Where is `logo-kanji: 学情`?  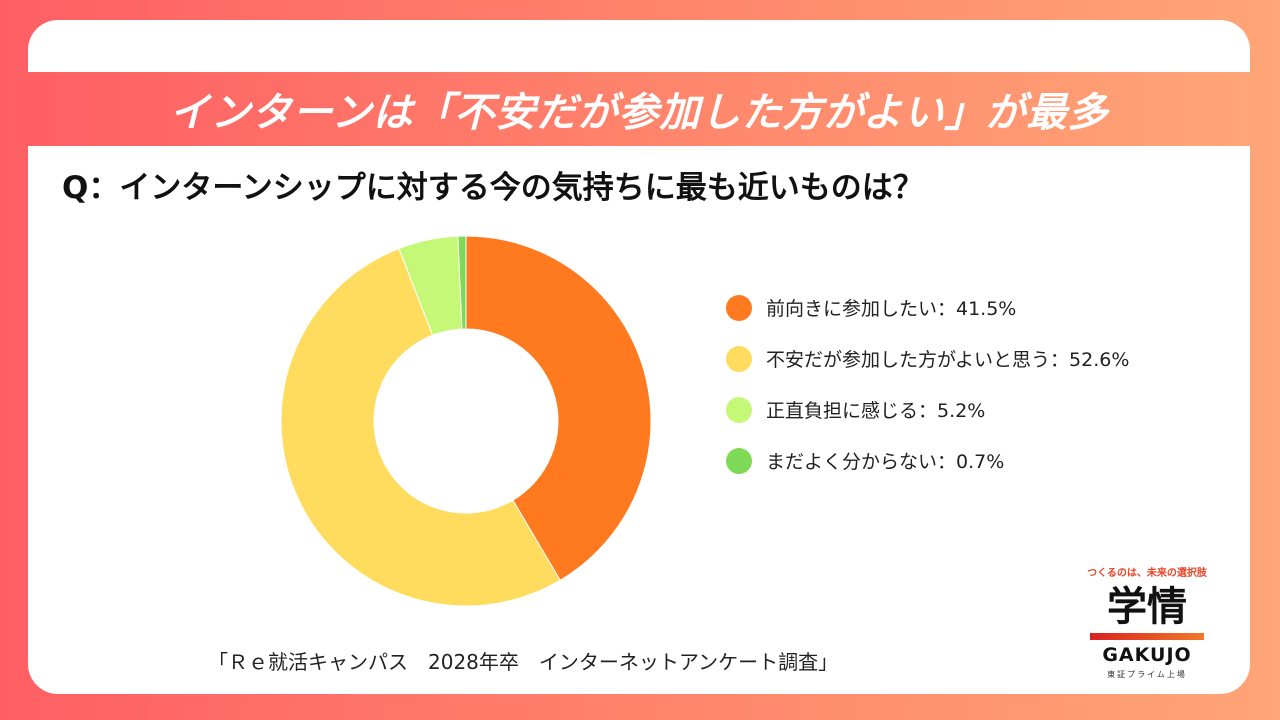 logo-kanji: 学情 is located at coordinates (1147, 607).